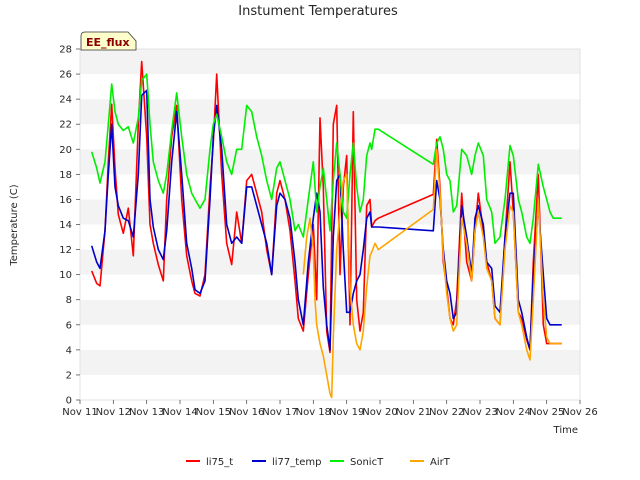  What do you see at coordinates (479, 412) in the screenshot?
I see `x-tick-label: Nov 23` at bounding box center [479, 412].